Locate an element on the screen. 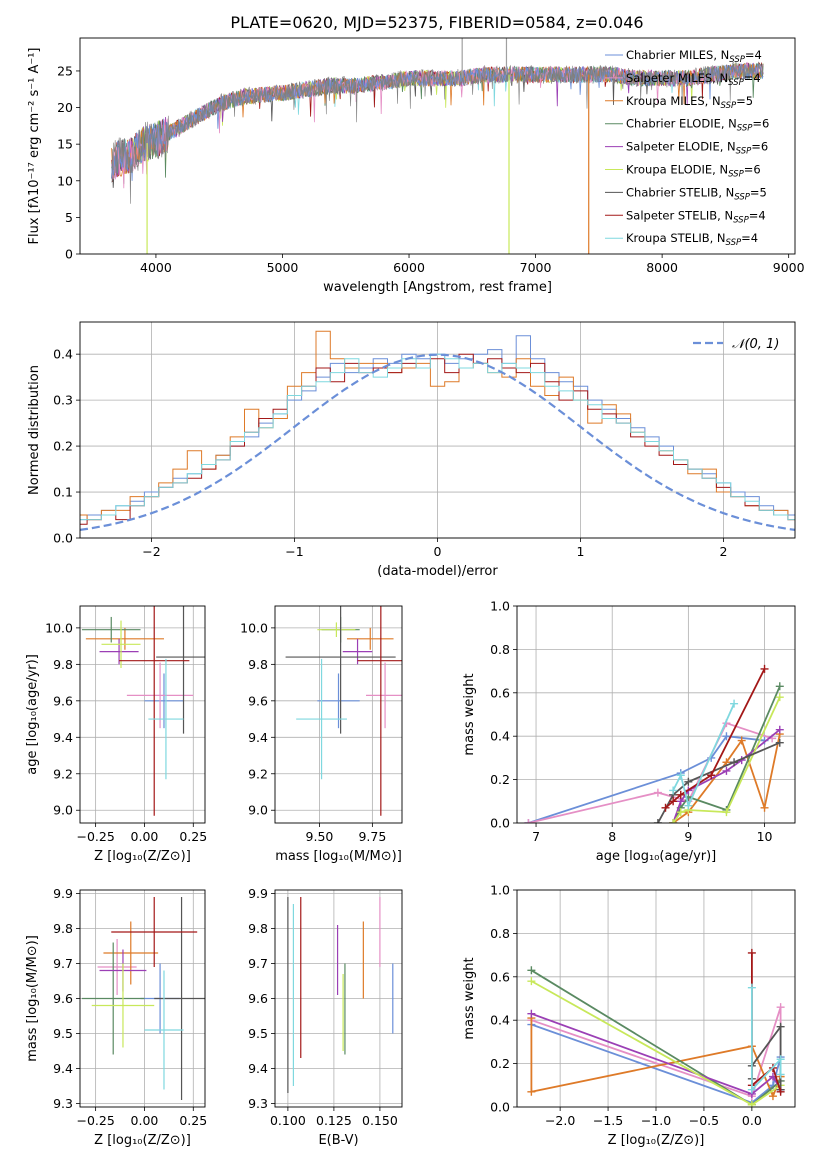 This screenshot has height=1170, width=819. legend-label: Chabrier STELIB, NSSP=5 is located at coordinates (696, 193).